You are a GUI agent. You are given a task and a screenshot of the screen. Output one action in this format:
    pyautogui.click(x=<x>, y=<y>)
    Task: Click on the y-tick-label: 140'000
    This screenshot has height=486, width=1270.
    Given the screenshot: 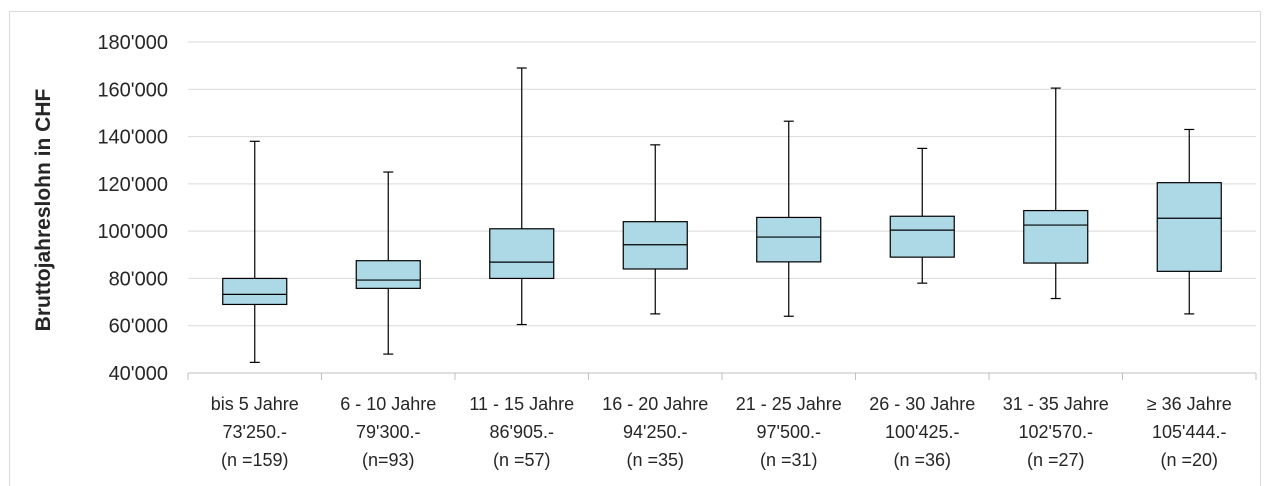 What is the action you would take?
    pyautogui.click(x=132, y=138)
    